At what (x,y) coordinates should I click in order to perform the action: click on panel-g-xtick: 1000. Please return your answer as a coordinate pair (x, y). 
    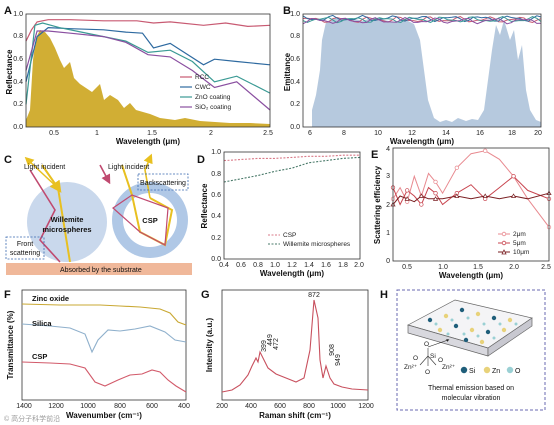
    Looking at the image, I should click on (338, 406).